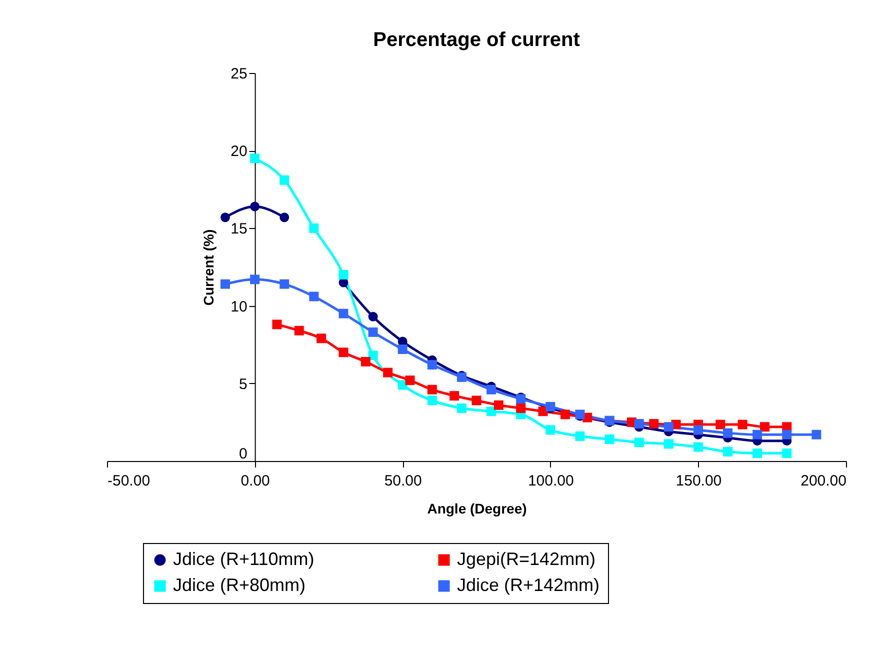  What do you see at coordinates (526, 559) in the screenshot?
I see `legend-label: Jgepi(R=142mm)` at bounding box center [526, 559].